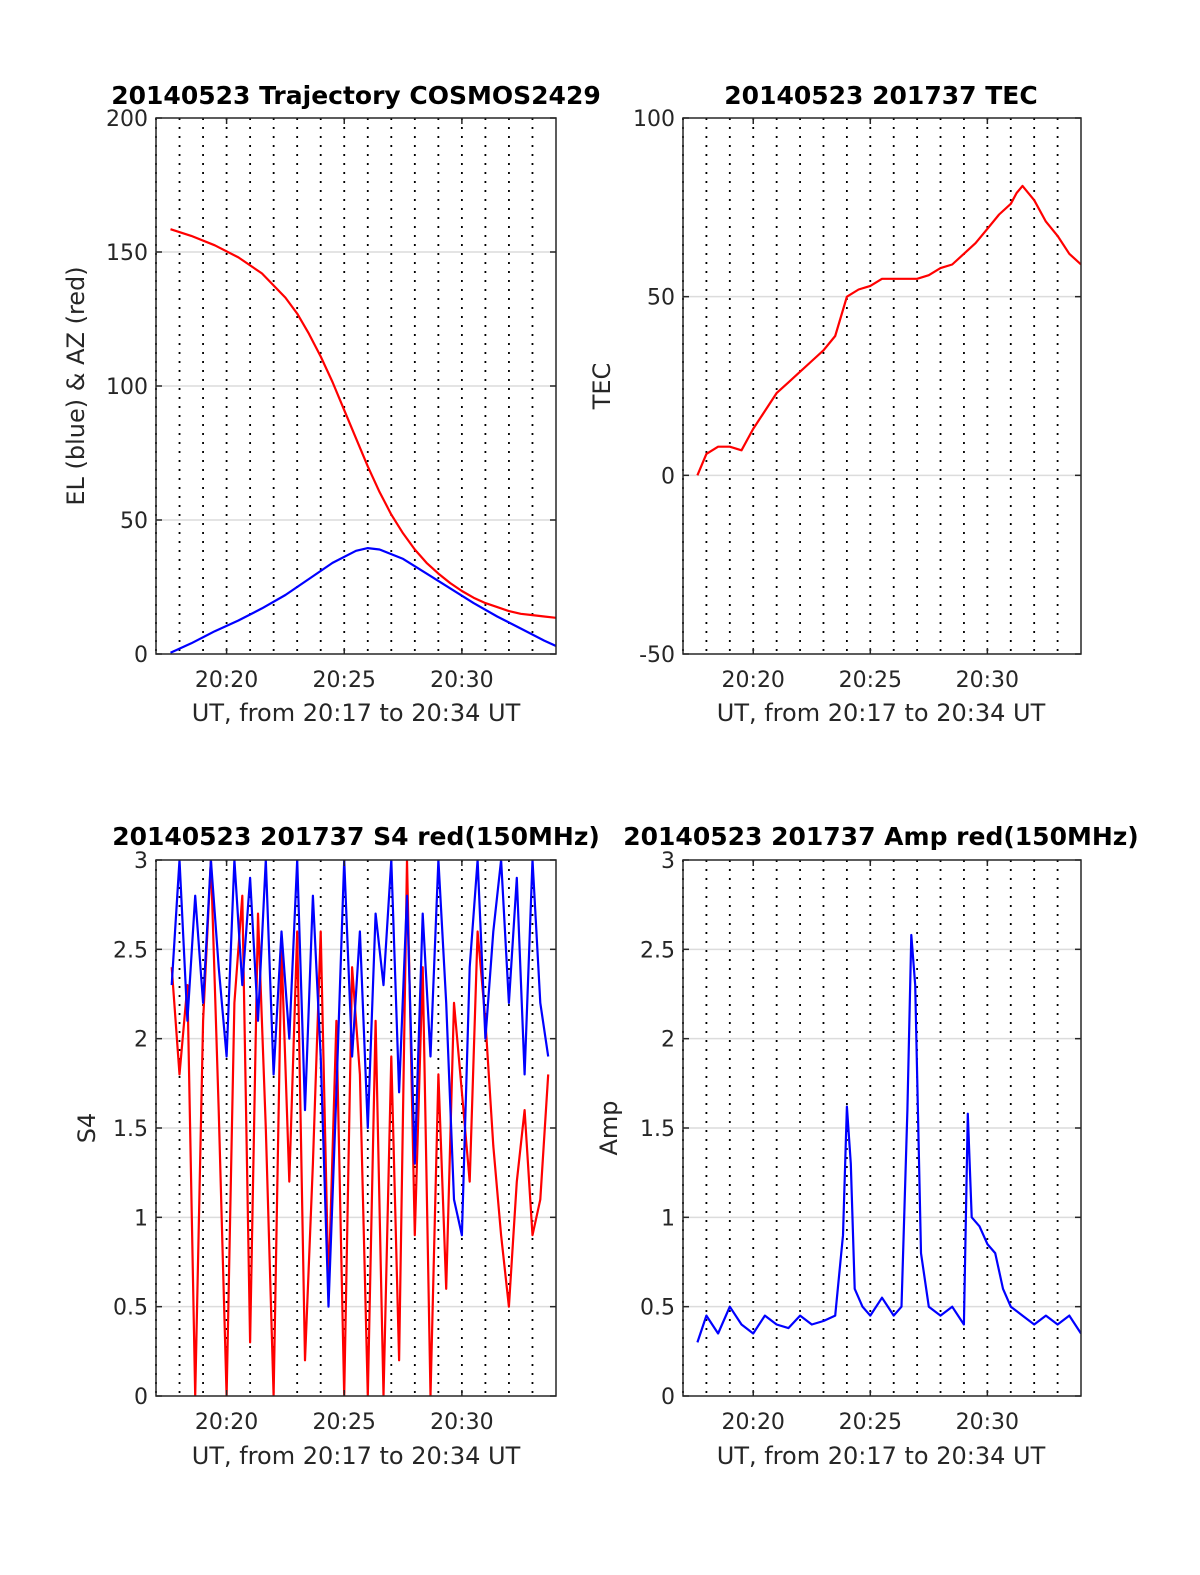 The image size is (1200, 1575). Describe the element at coordinates (356, 836) in the screenshot. I see `chart-title: 20140523 201737 S4 red(150MHz)` at that location.